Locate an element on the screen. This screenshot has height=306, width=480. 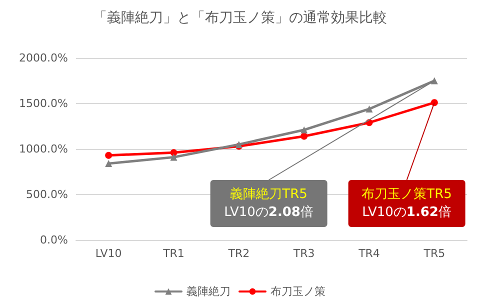
legend-label: 義陣絶刀 is located at coordinates (208, 291).